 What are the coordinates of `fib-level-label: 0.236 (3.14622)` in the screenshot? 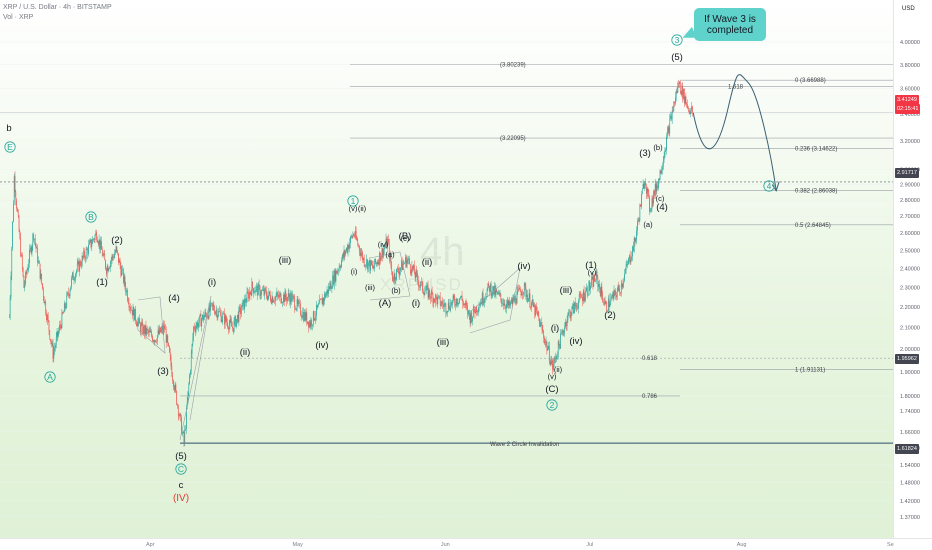 It's located at (816, 149).